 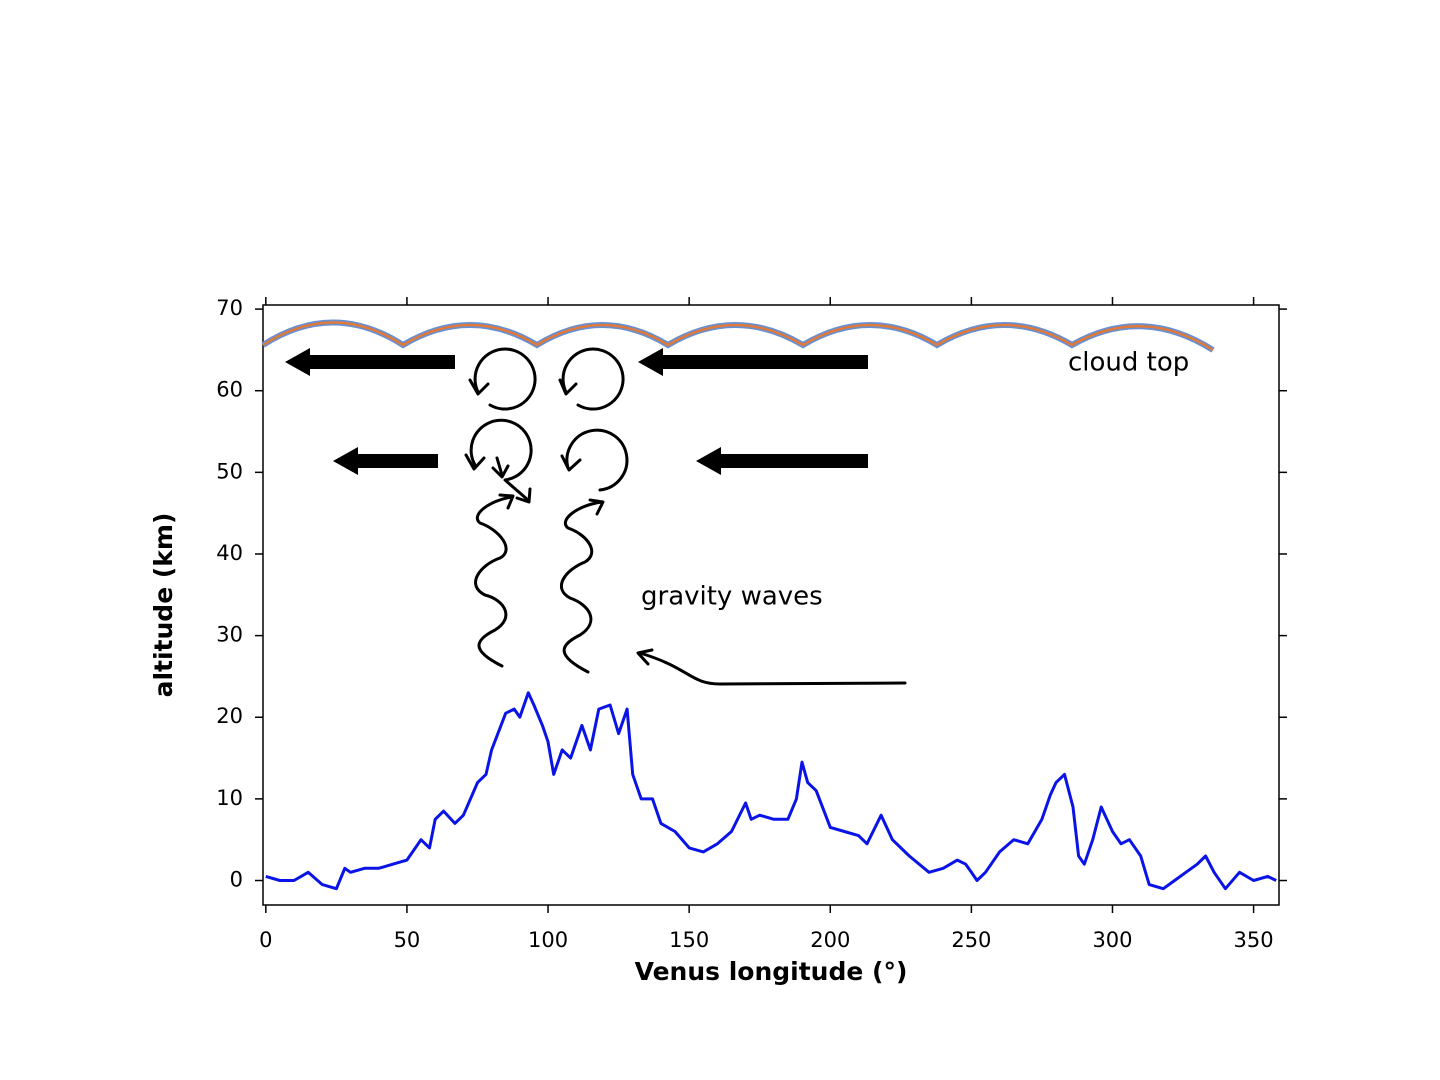 What do you see at coordinates (1254, 940) in the screenshot?
I see `x-tick-label: 350` at bounding box center [1254, 940].